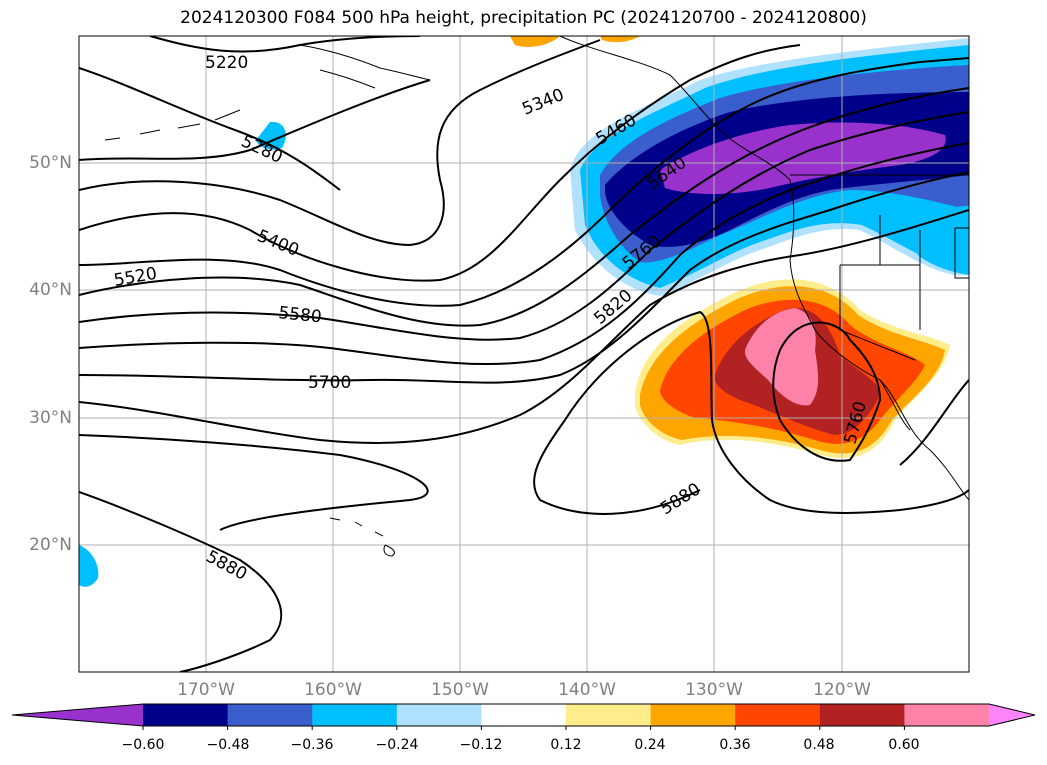 This screenshot has height=765, width=1047. I want to click on lat-label-30n: 30°N, so click(50, 418).